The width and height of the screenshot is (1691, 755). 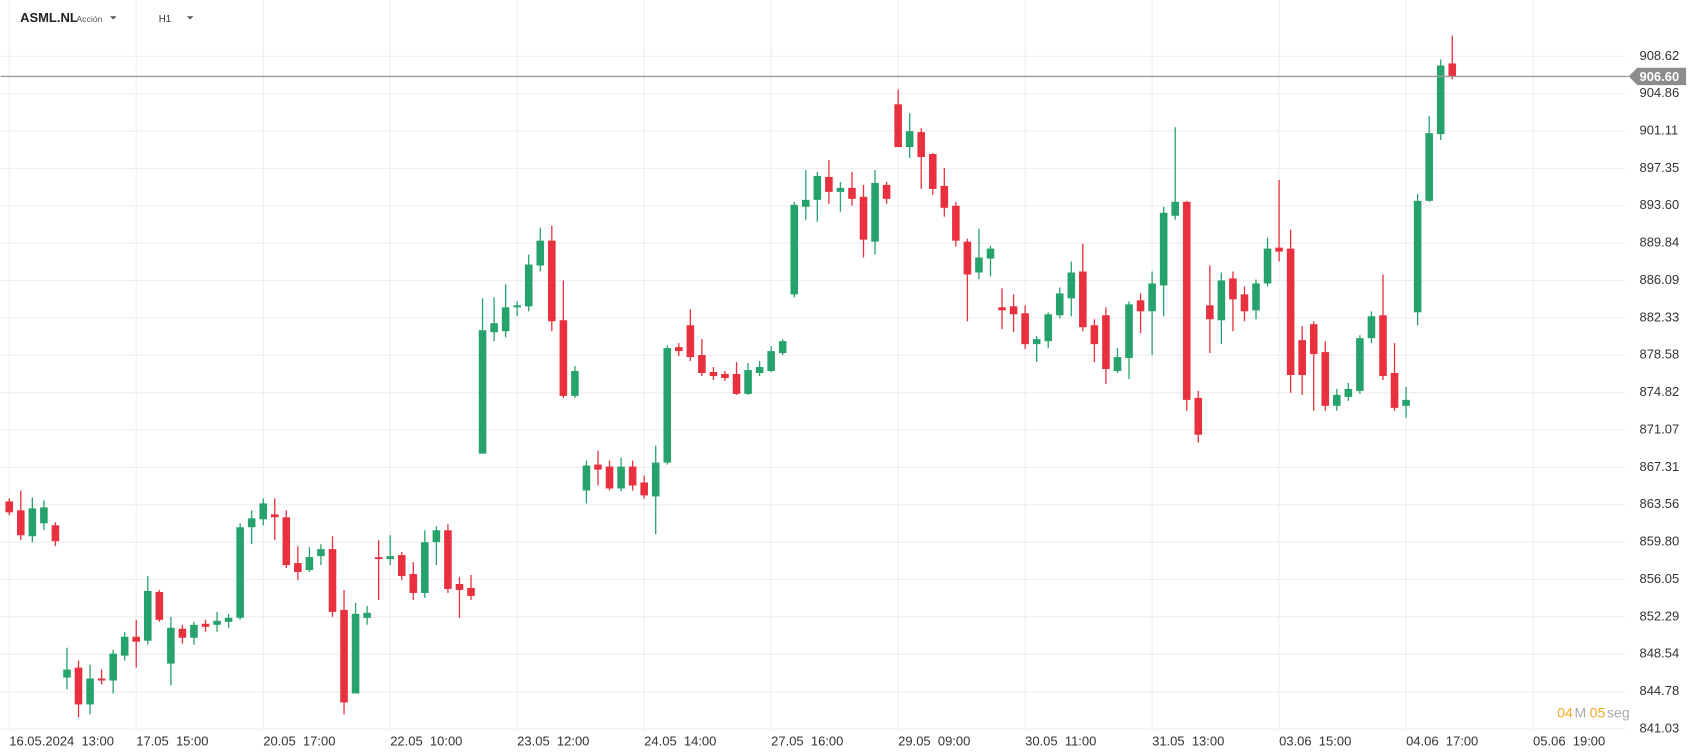 What do you see at coordinates (1659, 204) in the screenshot?
I see `y-tick-label: 893.60` at bounding box center [1659, 204].